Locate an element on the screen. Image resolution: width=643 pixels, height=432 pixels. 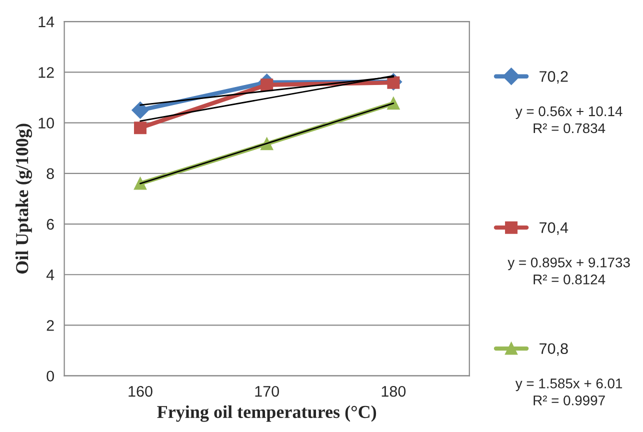
y-tick-label: 14 is located at coordinates (46, 22).